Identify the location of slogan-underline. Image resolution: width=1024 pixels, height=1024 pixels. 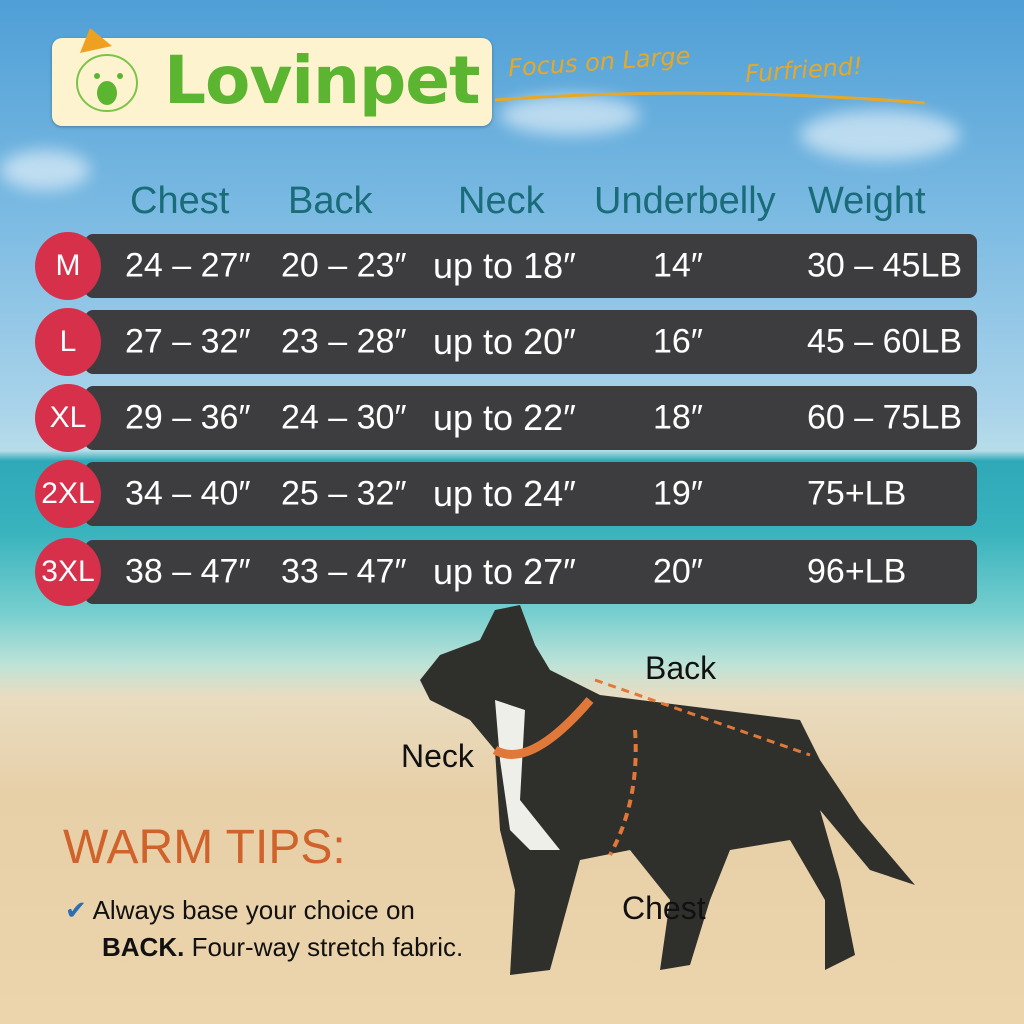
(710, 98).